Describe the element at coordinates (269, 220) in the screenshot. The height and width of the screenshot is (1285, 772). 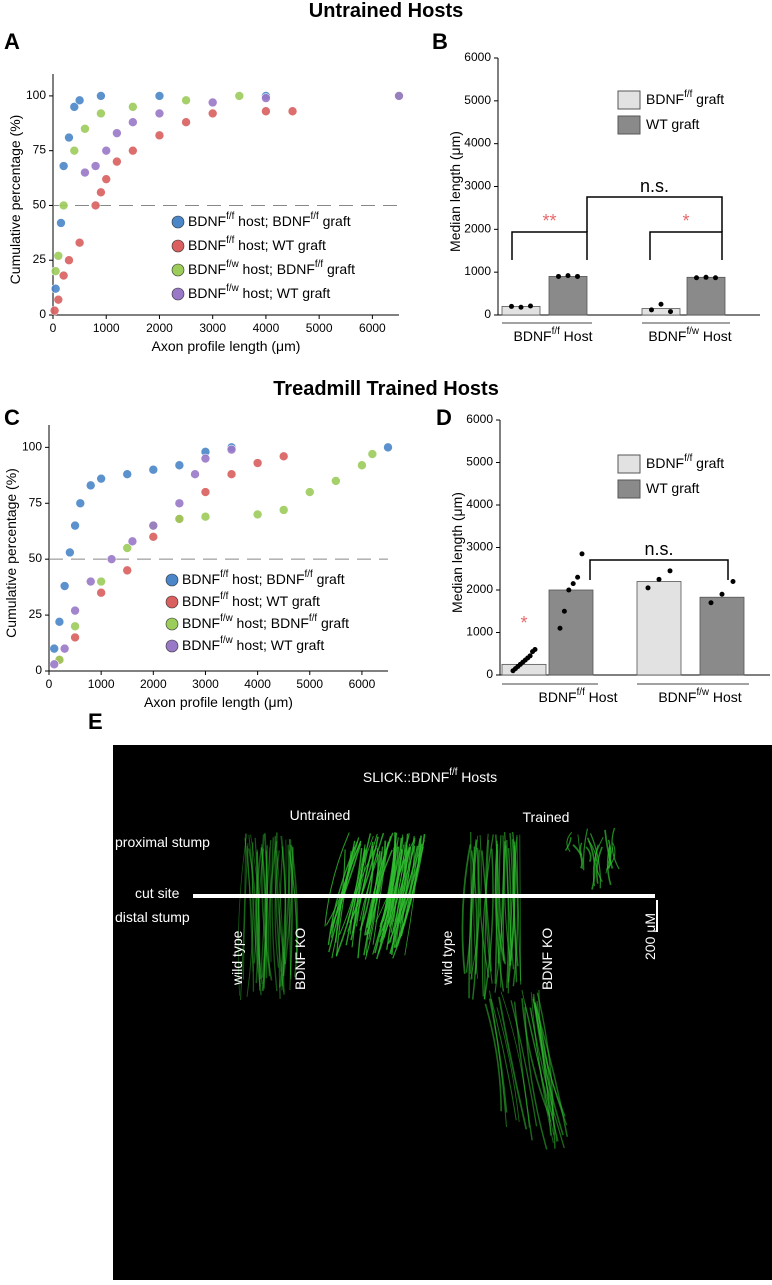
I see `legend-label: BDNFf/f host; BDNFf/f graft` at that location.